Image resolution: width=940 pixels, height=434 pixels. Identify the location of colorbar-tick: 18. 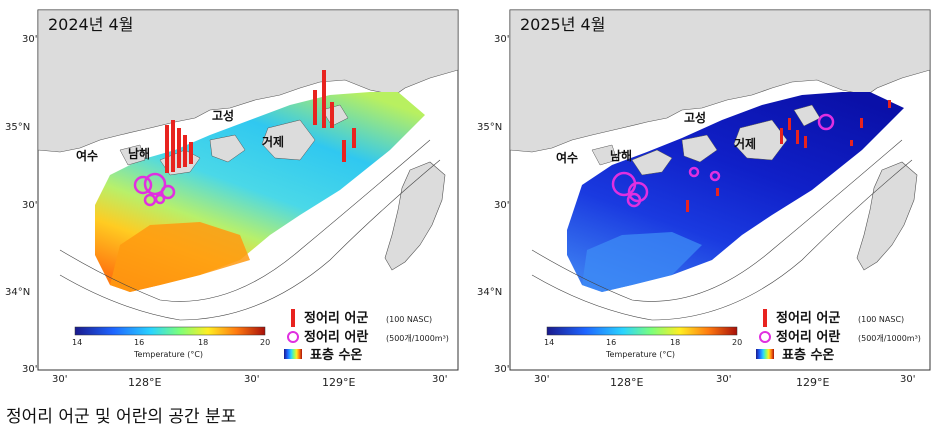
(203, 342).